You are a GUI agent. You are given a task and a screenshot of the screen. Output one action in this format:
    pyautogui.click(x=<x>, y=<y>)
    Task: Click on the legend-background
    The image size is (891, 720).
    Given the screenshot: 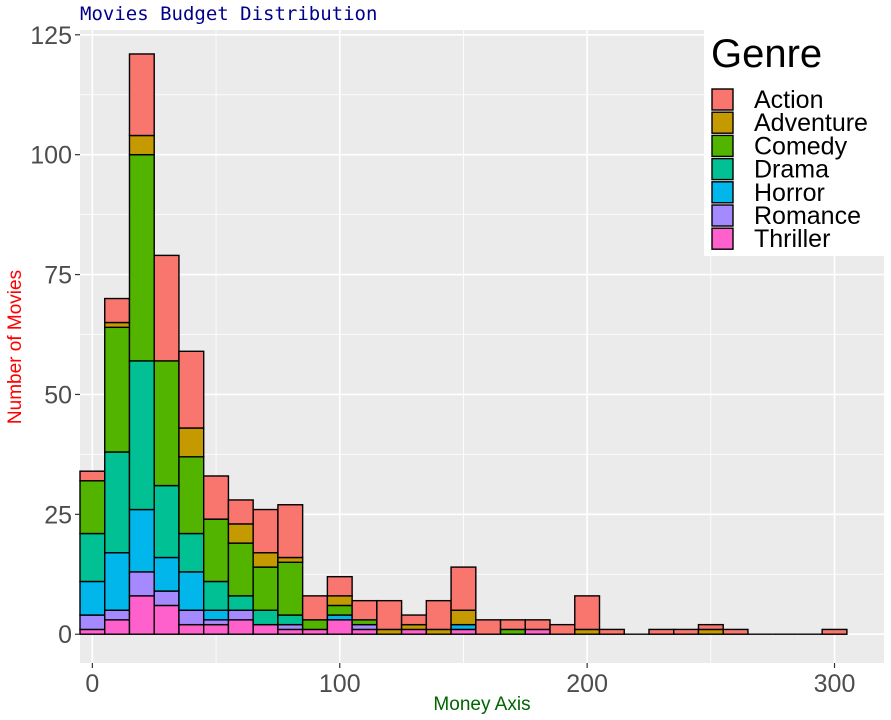 What is the action you would take?
    pyautogui.click(x=794, y=142)
    